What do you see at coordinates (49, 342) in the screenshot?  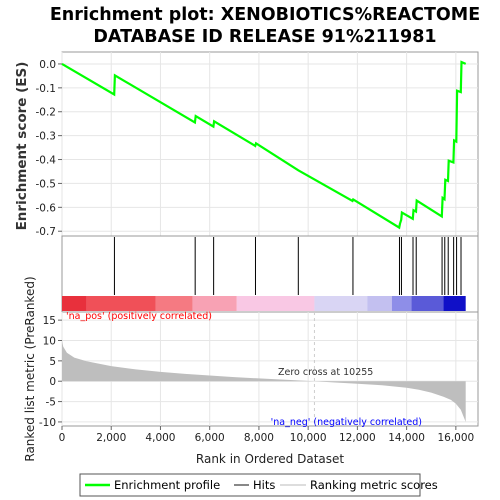 I see `metric-tick-label: 10` at bounding box center [49, 342].